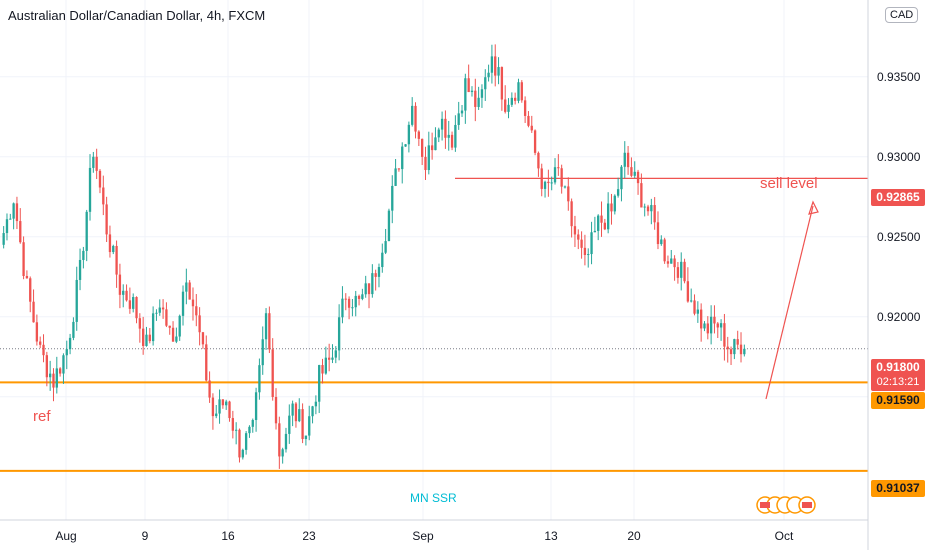 The height and width of the screenshot is (555, 932). Describe the element at coordinates (902, 15) in the screenshot. I see `currency-badge: CAD` at that location.